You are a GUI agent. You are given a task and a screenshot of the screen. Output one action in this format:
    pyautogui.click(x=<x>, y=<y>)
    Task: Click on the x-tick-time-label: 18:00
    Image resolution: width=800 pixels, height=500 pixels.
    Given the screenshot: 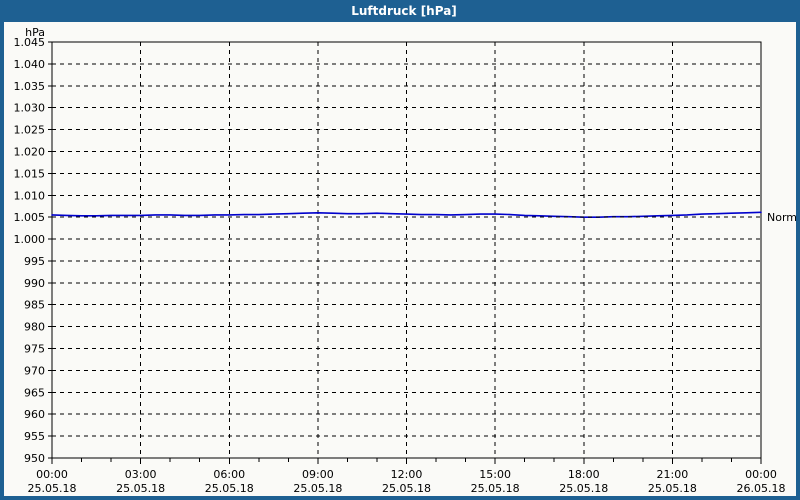 What is the action you would take?
    pyautogui.click(x=584, y=474)
    